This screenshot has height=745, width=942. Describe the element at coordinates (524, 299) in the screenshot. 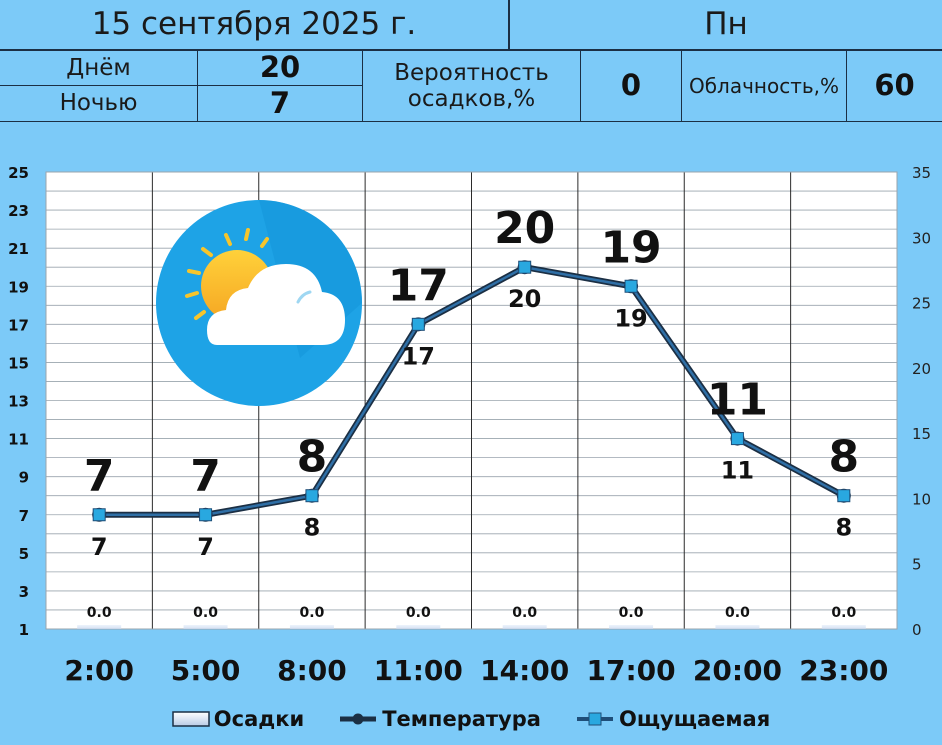

I see `feels-like-label: 20` at that location.